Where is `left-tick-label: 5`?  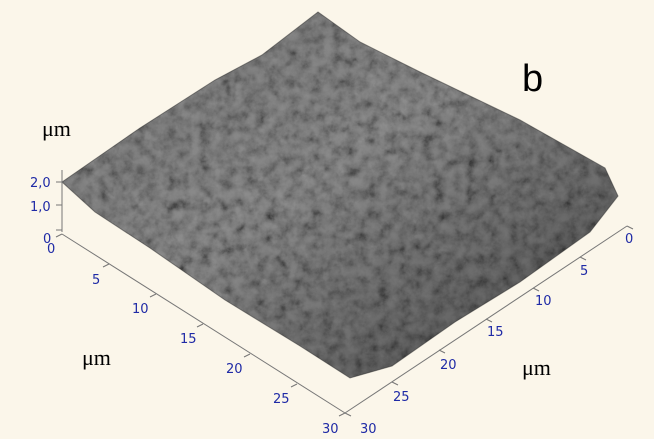
left-tick-label: 5 is located at coordinates (96, 280).